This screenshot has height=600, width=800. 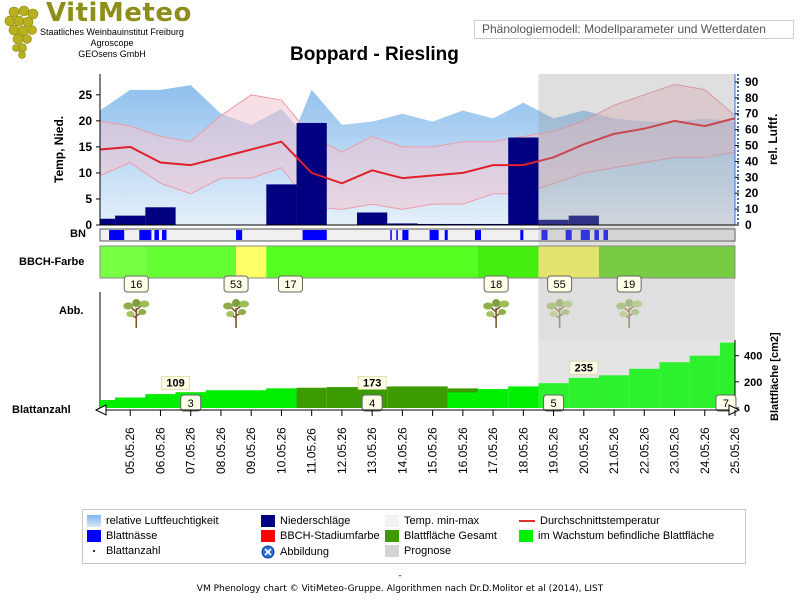 I want to click on legend-label: BBCH-Stadiumfarbe, so click(x=330, y=536).